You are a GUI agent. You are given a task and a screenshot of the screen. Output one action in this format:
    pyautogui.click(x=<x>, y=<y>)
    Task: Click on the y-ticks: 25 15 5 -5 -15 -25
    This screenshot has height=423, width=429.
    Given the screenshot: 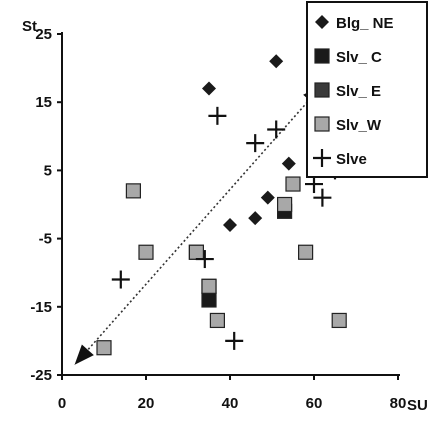 What is the action you would take?
    pyautogui.click(x=46, y=205)
    